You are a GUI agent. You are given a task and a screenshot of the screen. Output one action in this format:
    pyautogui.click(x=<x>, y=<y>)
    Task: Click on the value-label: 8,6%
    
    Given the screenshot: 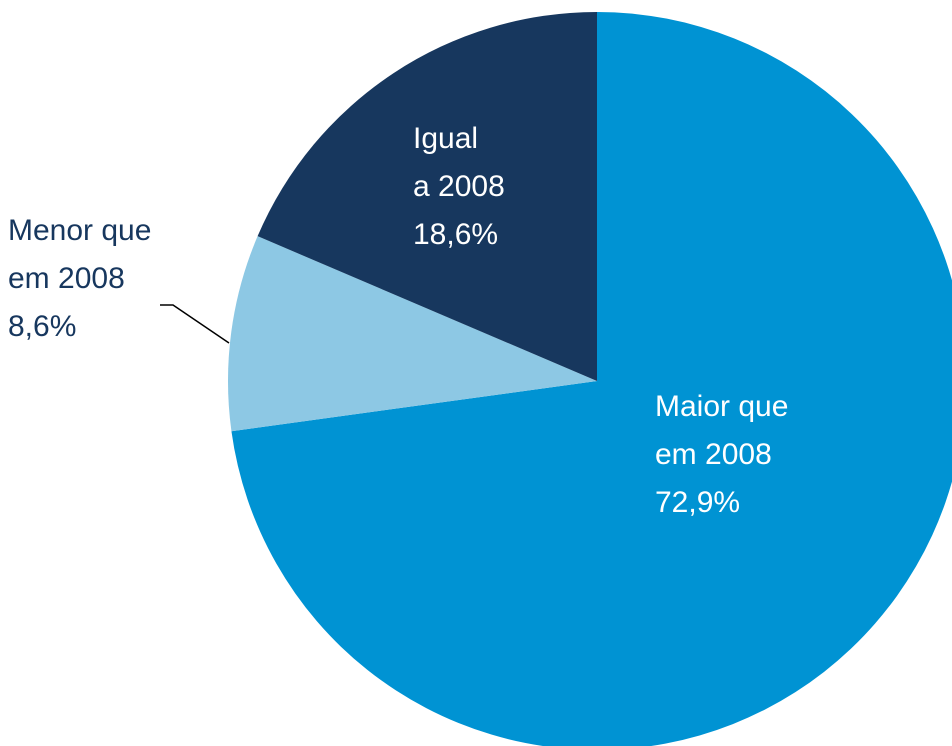 What is the action you would take?
    pyautogui.click(x=42, y=326)
    